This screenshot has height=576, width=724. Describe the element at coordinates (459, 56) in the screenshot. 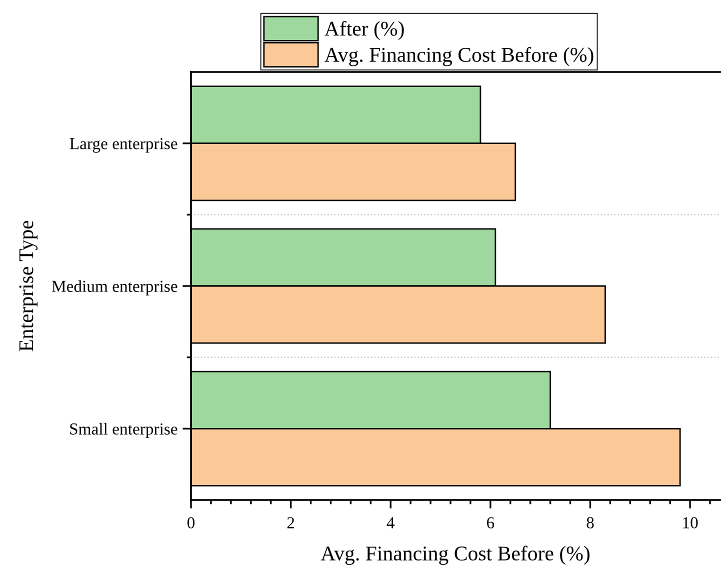

I see `legend-label: Avg. Financing Cost Before (%)` at that location.